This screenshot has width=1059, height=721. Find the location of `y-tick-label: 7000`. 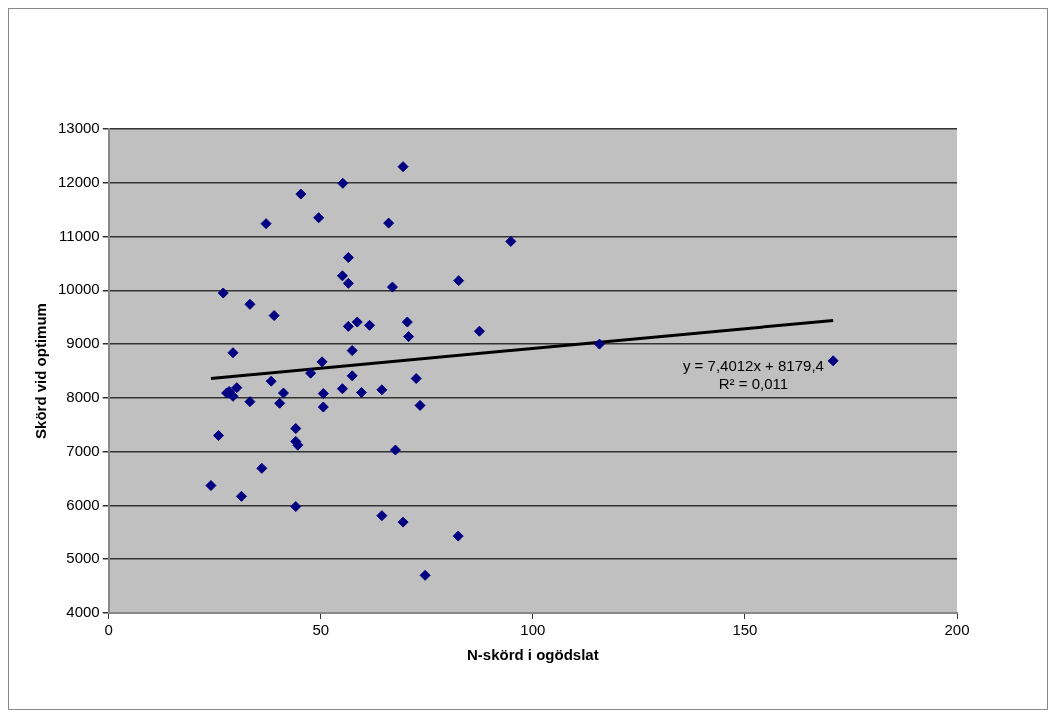

y-tick-label: 7000 is located at coordinates (83, 450).